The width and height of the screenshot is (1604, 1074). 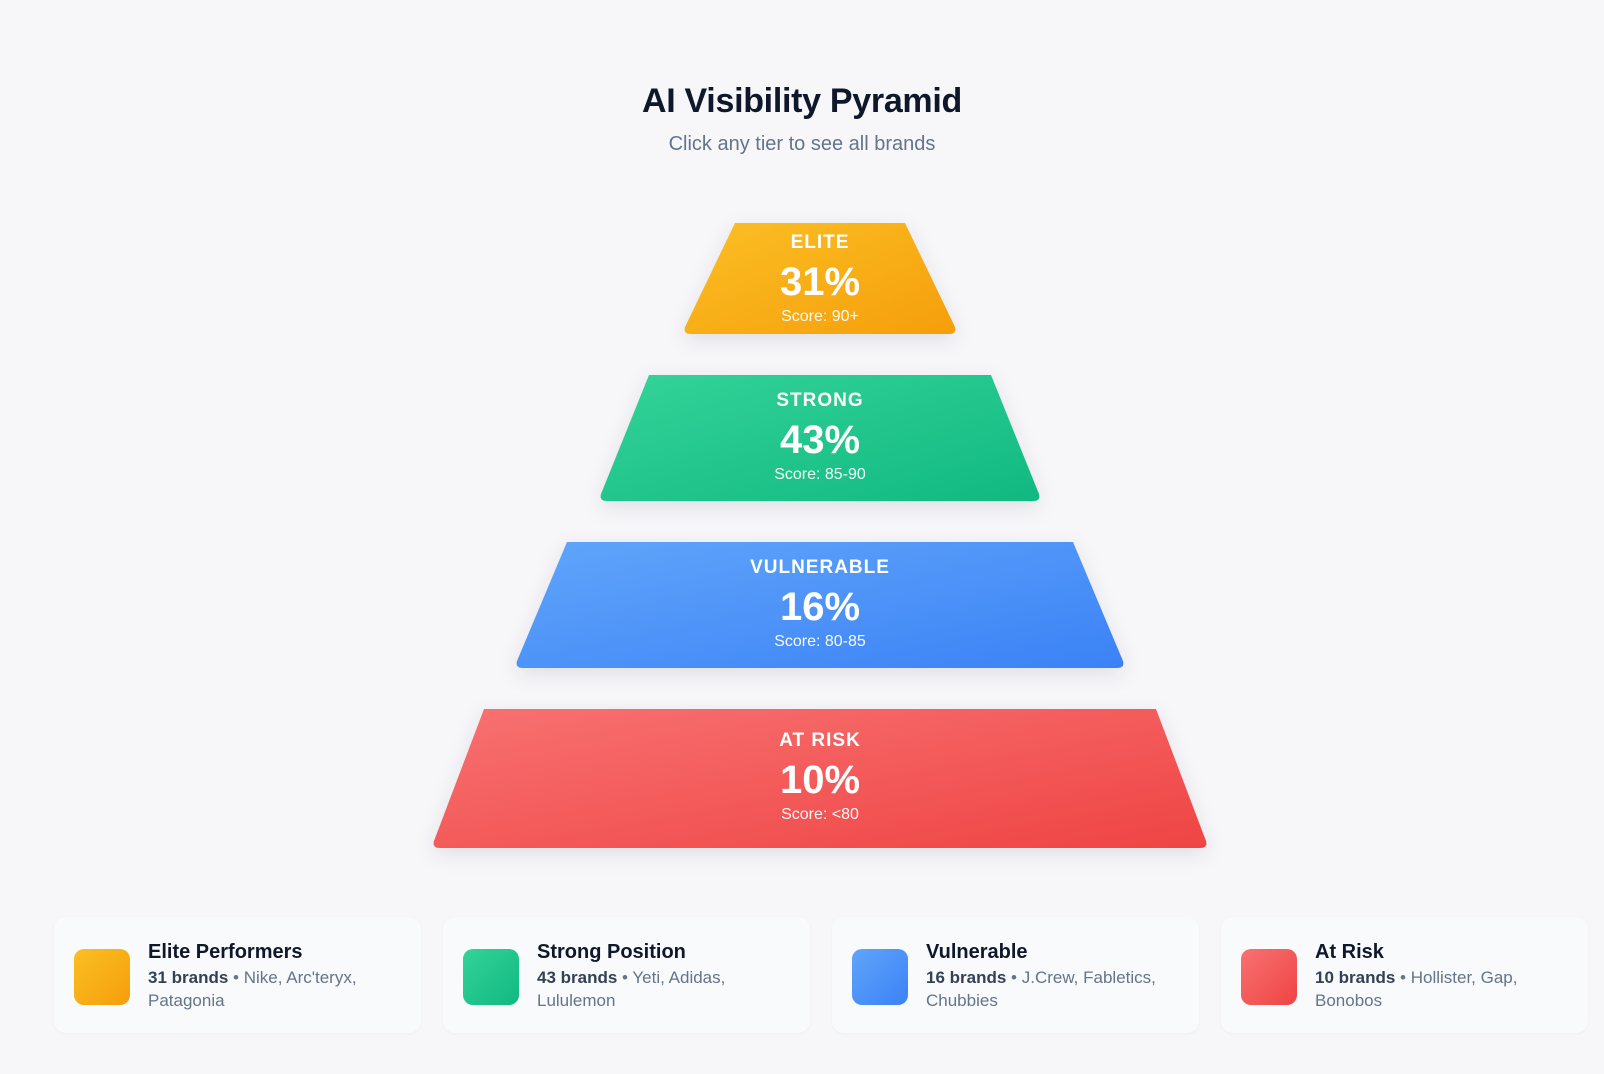 What do you see at coordinates (491, 977) in the screenshot?
I see `legend-swatch-strong` at bounding box center [491, 977].